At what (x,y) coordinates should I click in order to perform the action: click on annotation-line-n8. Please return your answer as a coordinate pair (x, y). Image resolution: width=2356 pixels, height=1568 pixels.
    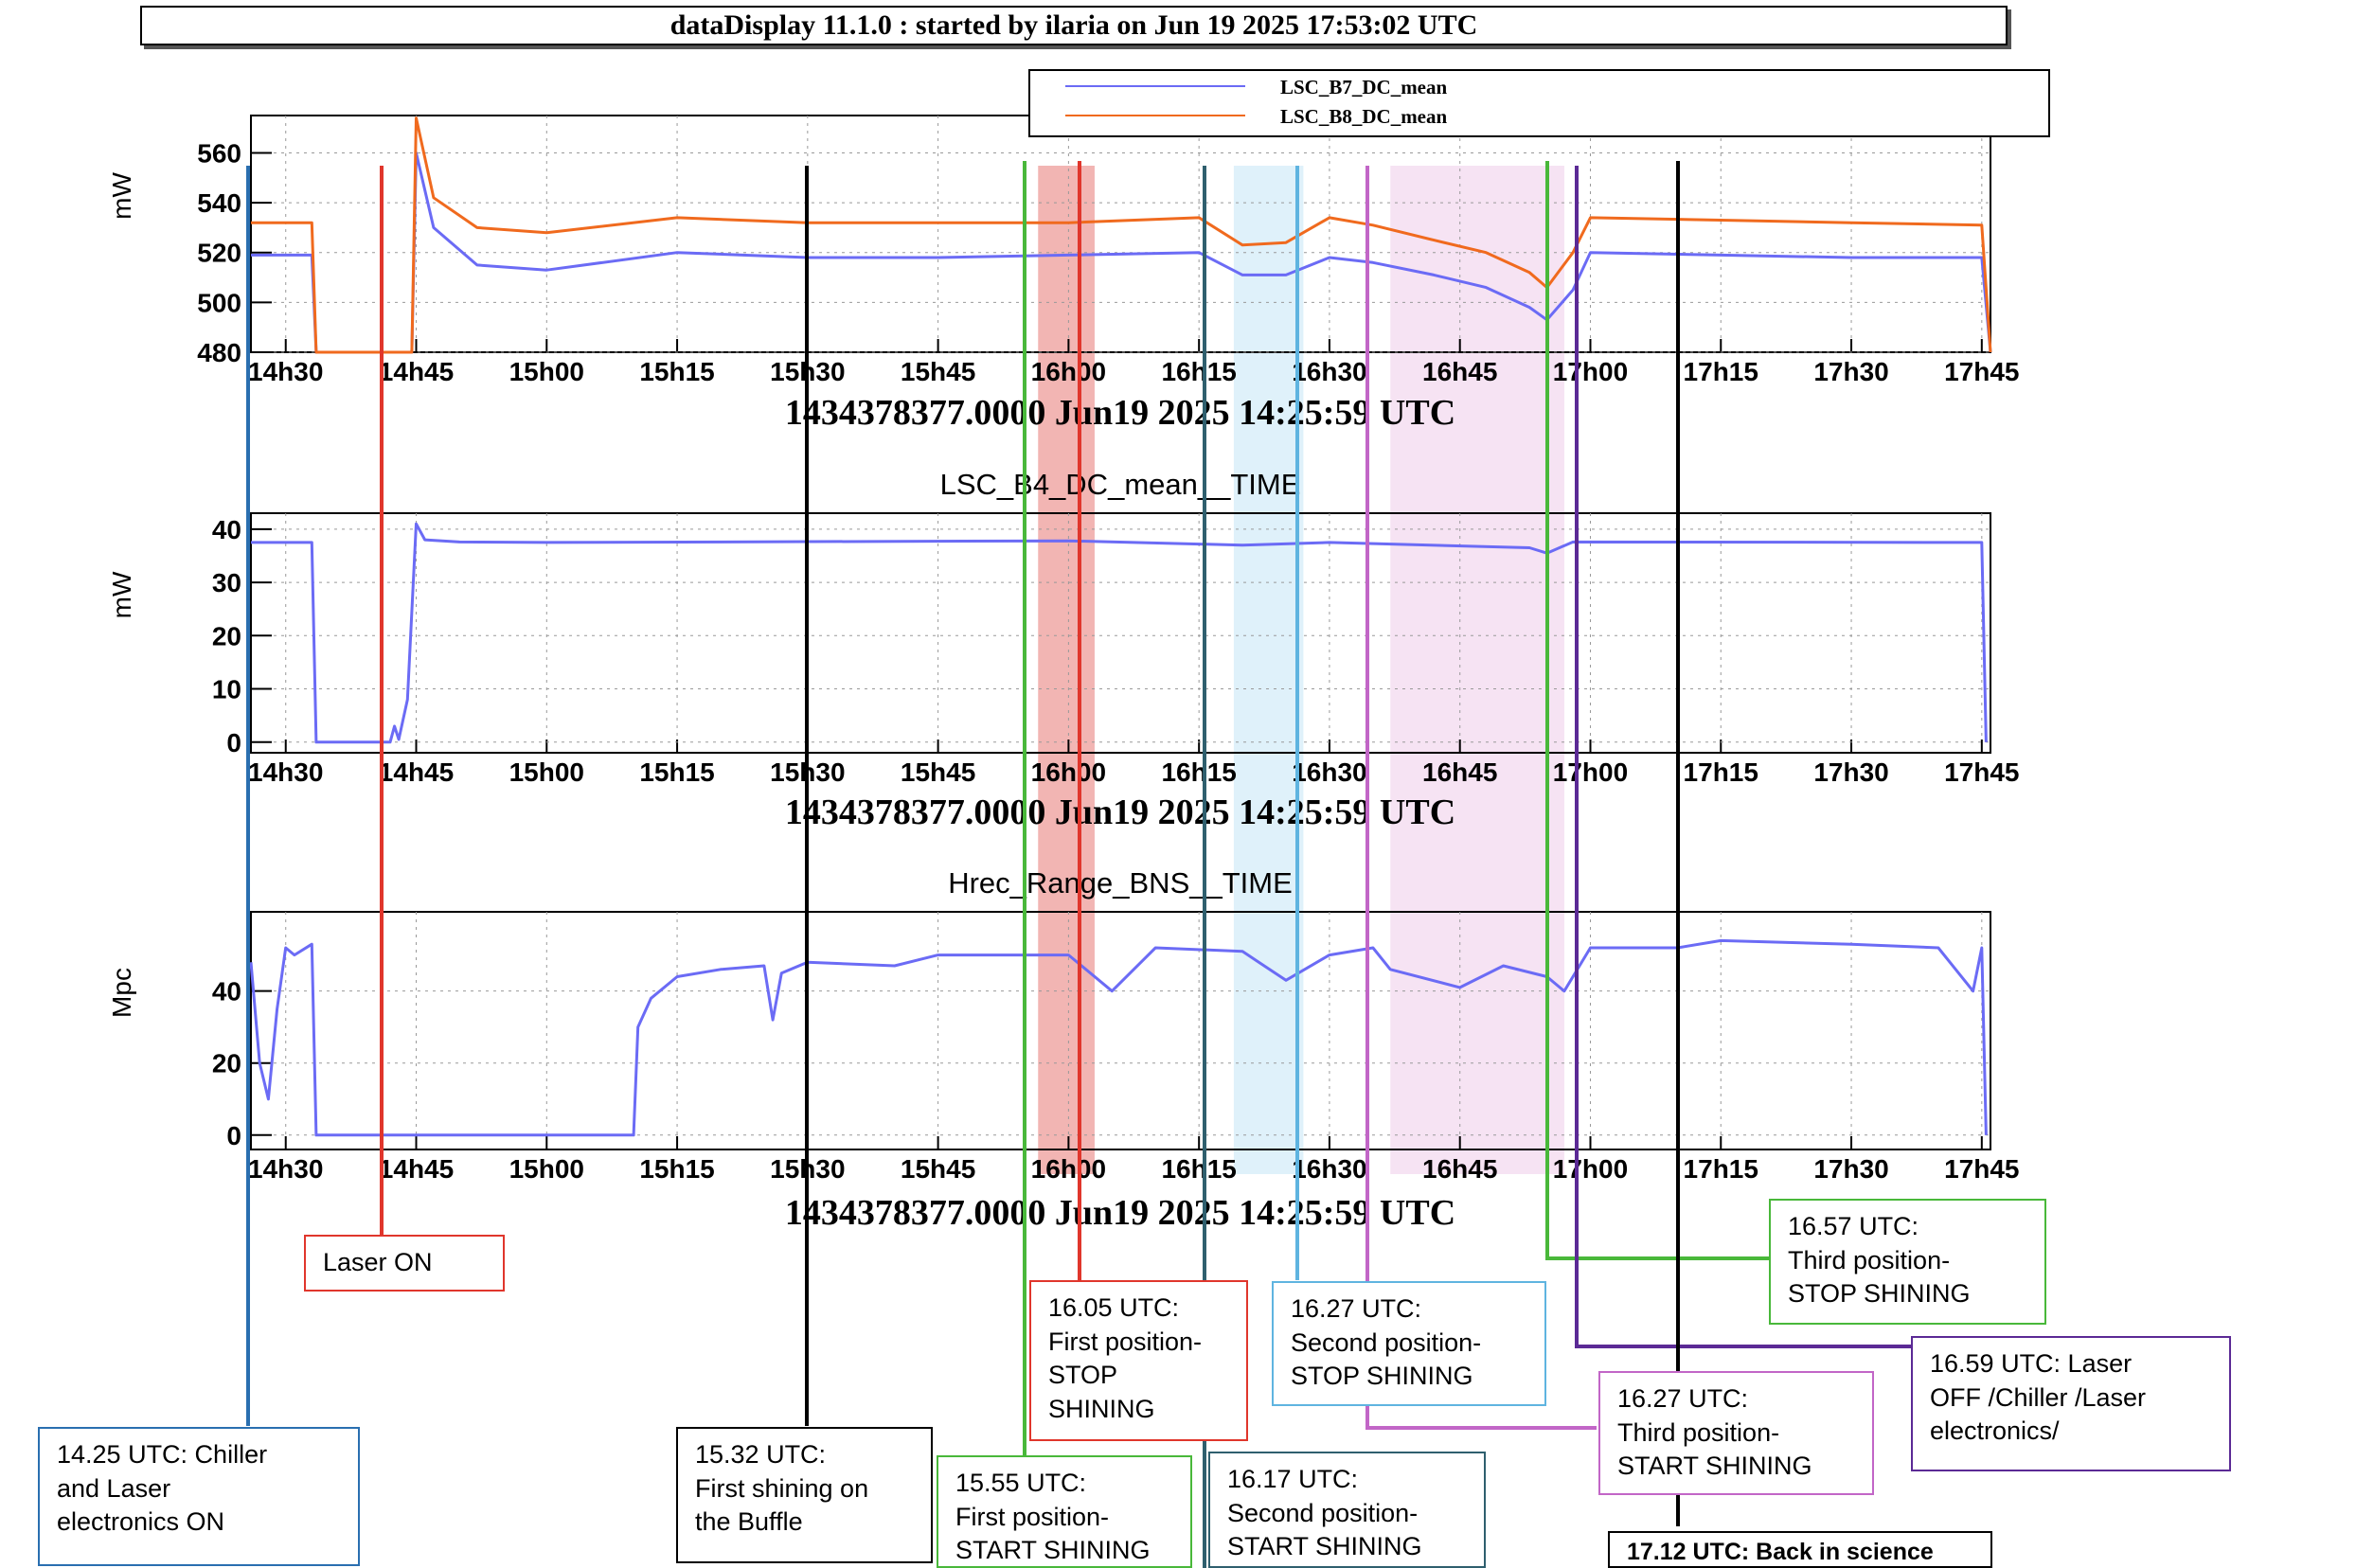
    Looking at the image, I should click on (1481, 798).